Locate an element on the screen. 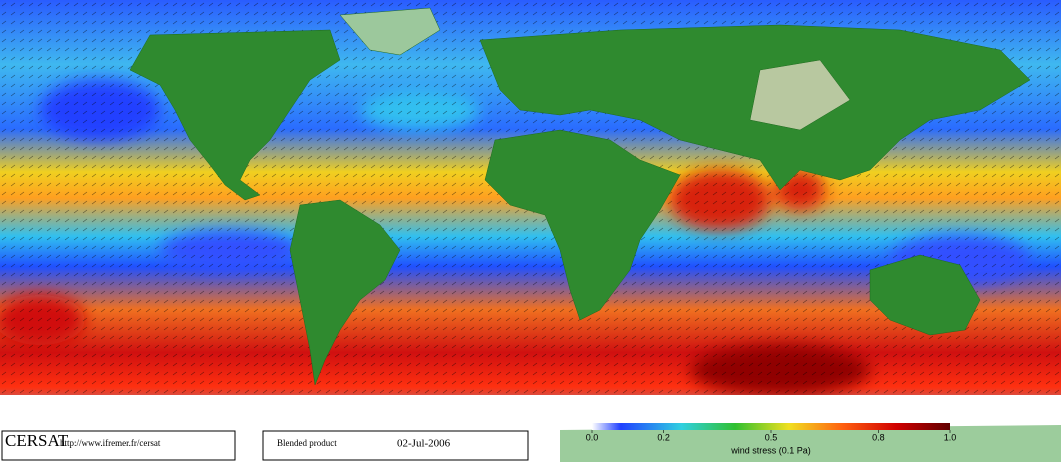 This screenshot has height=462, width=1061. url: http://www.ifremer.fr/cersat is located at coordinates (110, 443).